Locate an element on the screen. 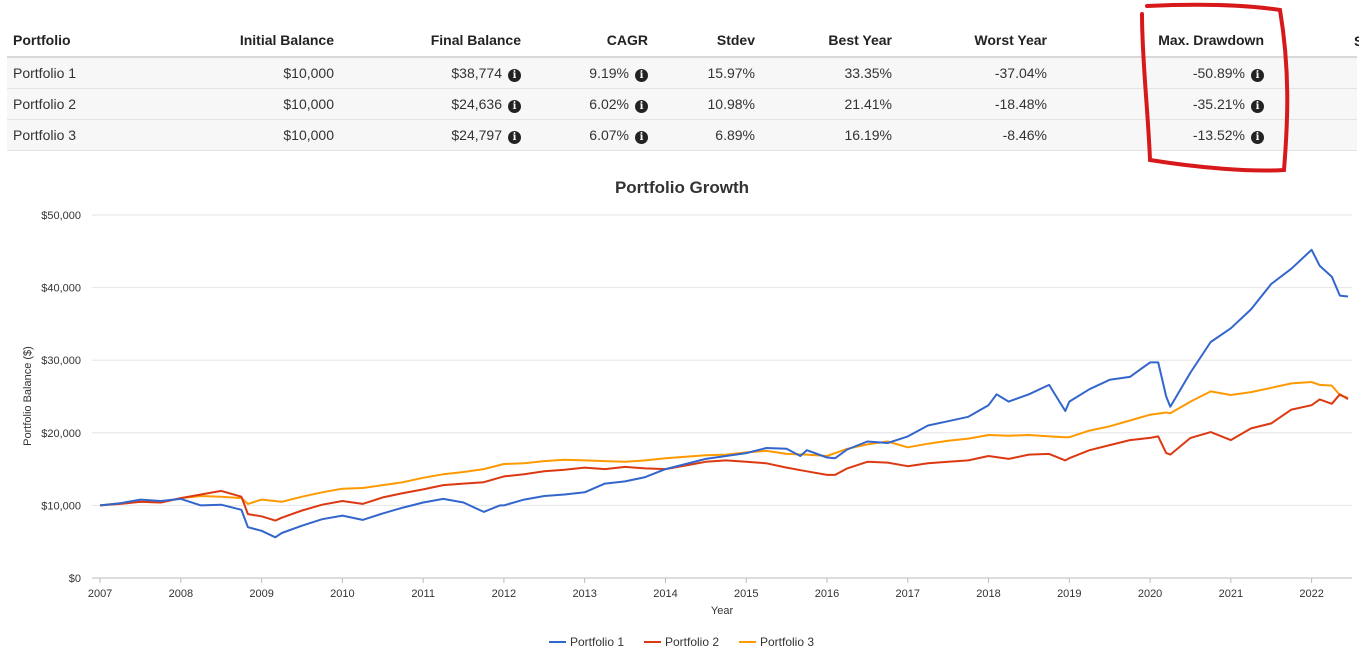  cell-best-year: 21.41% is located at coordinates (829, 104).